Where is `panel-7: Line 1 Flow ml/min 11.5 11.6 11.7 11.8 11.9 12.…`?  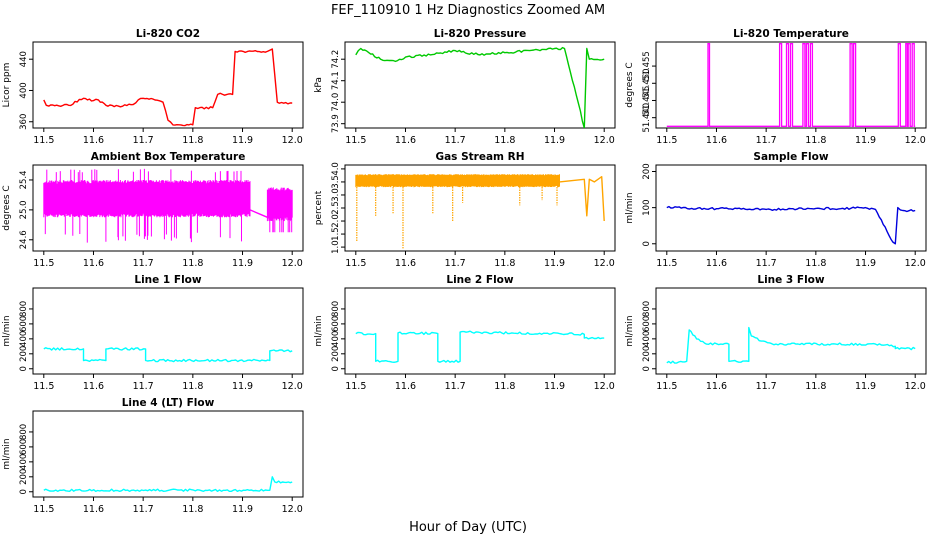 panel-7: Line 1 Flow ml/min 11.5 11.6 11.7 11.8 11.9 12.… is located at coordinates (153, 333).